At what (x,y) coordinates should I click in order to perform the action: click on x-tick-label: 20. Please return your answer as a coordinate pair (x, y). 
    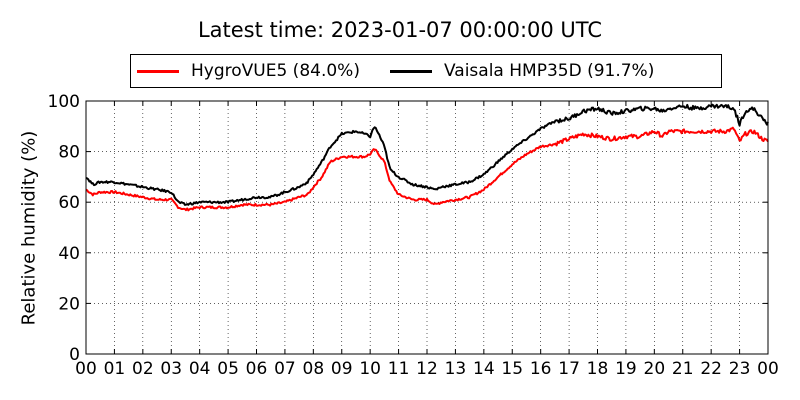
    Looking at the image, I should click on (655, 369).